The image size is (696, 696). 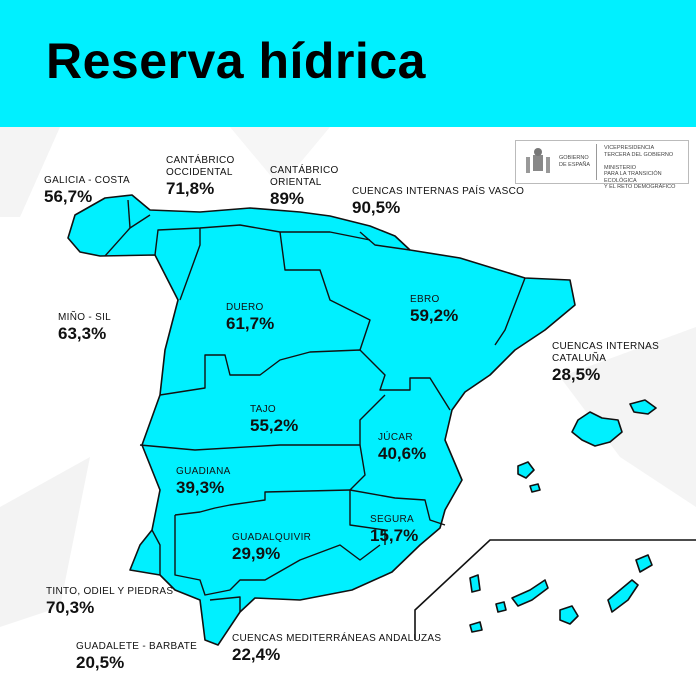 I want to click on tenerife, so click(x=530, y=593).